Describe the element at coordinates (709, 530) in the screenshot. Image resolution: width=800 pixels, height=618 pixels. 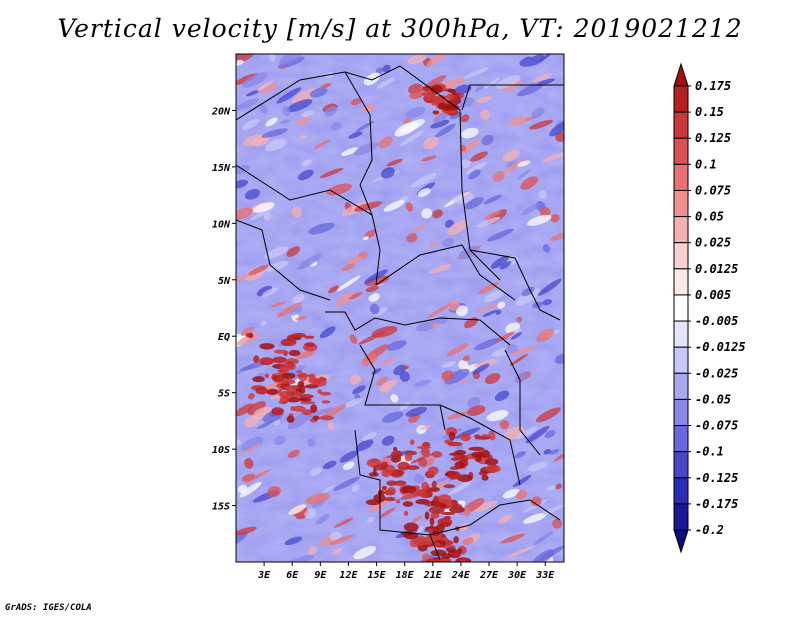
I see `colorbar-label: -0.2` at that location.